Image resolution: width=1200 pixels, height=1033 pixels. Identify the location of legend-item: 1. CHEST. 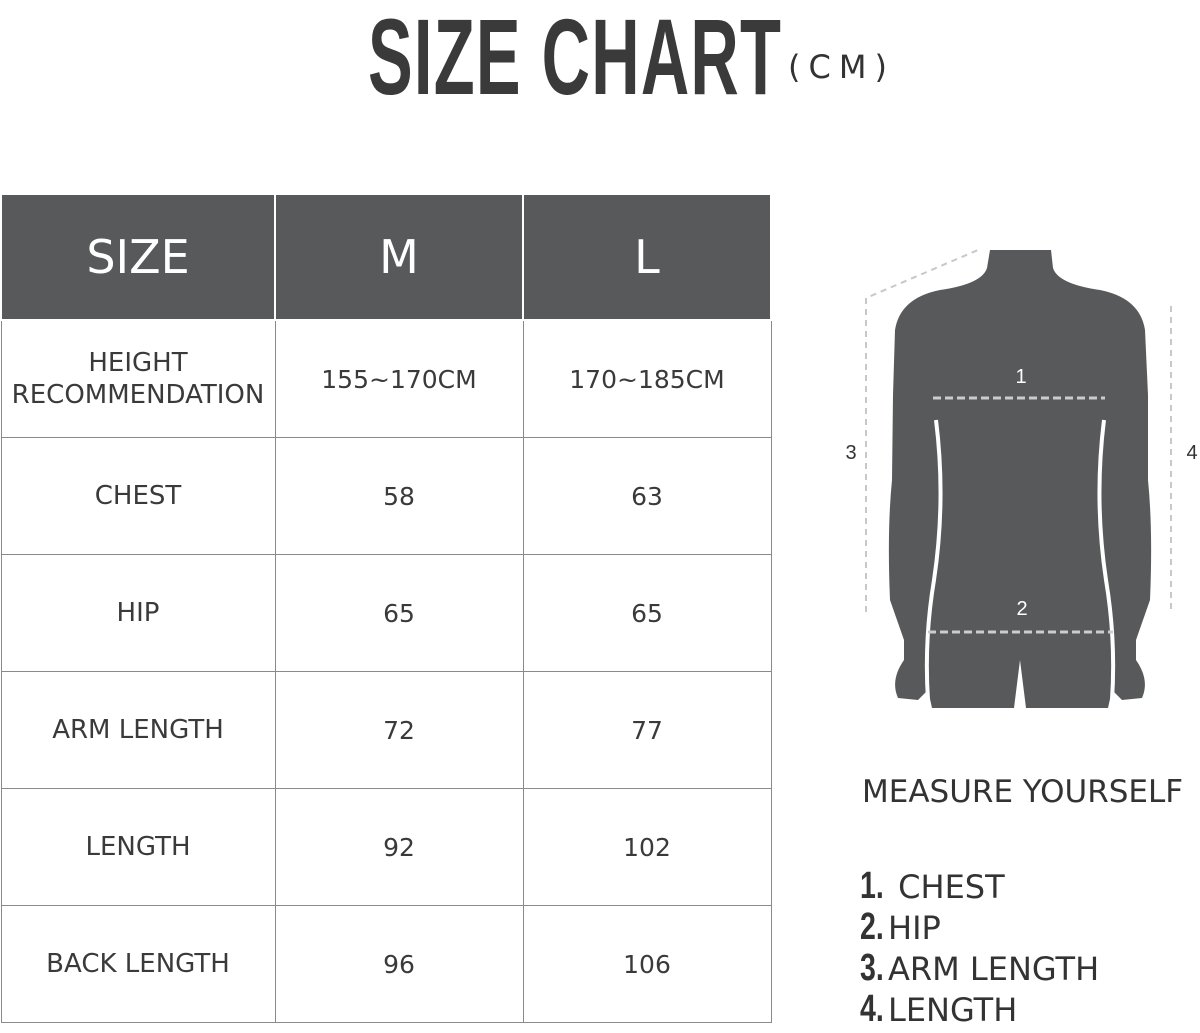
(979, 886).